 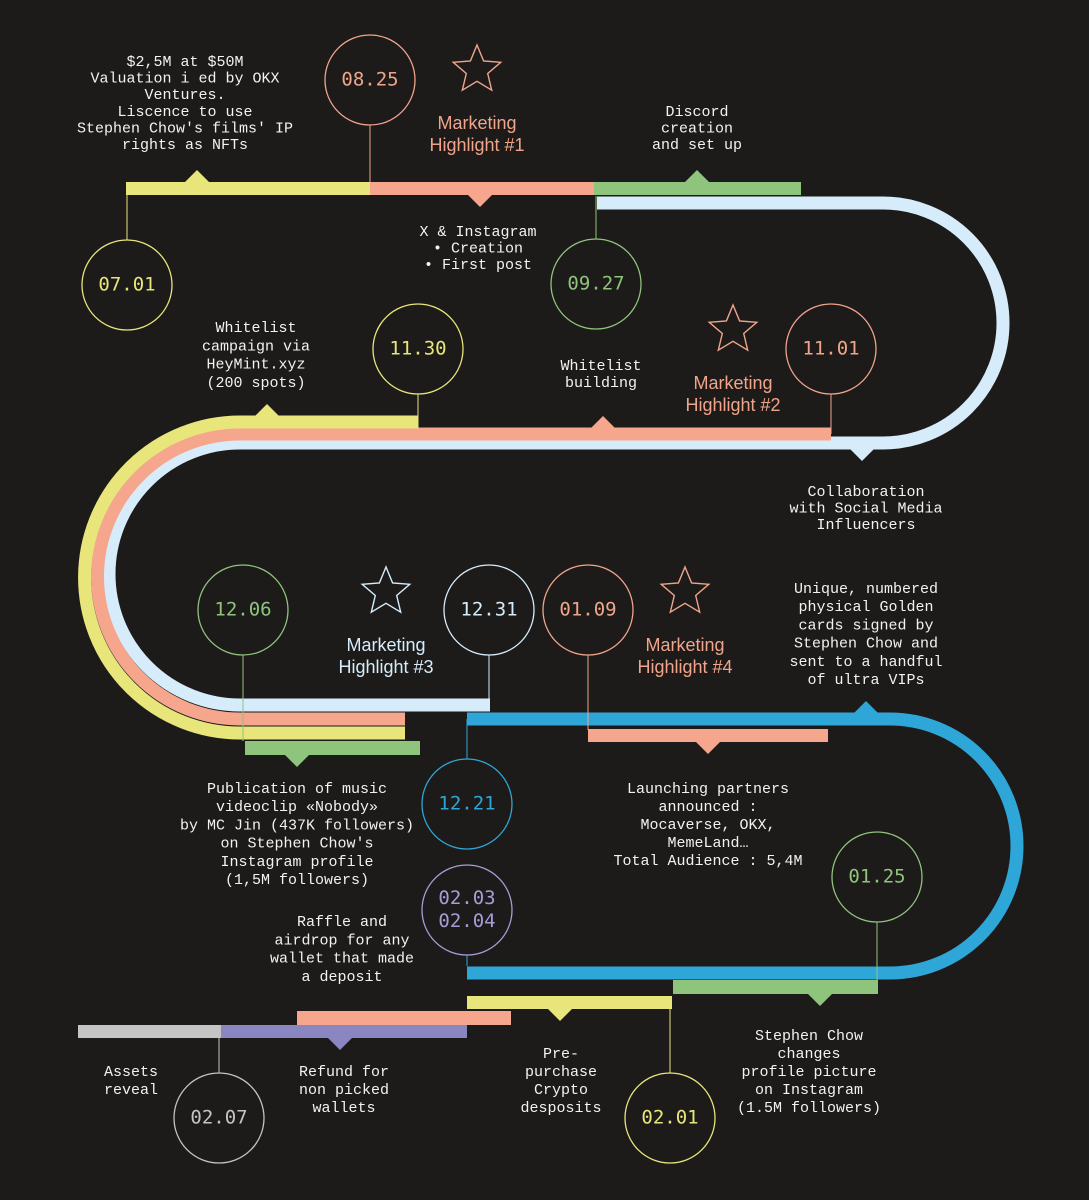 What do you see at coordinates (601, 383) in the screenshot?
I see `note-text: building` at bounding box center [601, 383].